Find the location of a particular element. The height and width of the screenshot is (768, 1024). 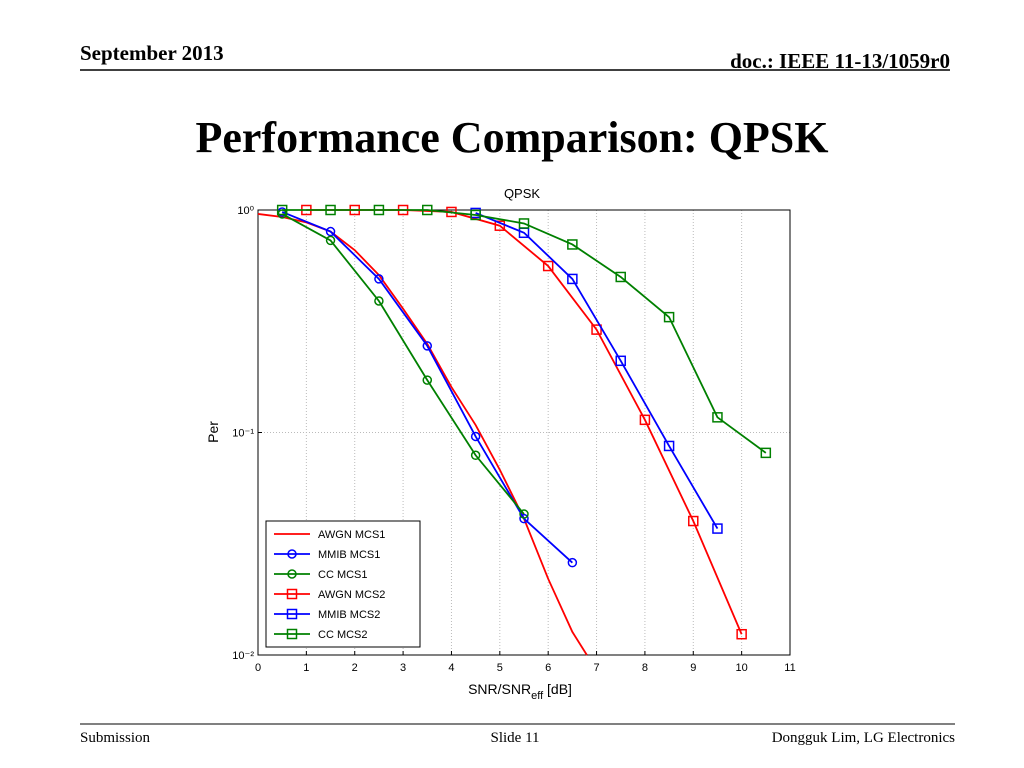

footer-left: Submission is located at coordinates (115, 738).